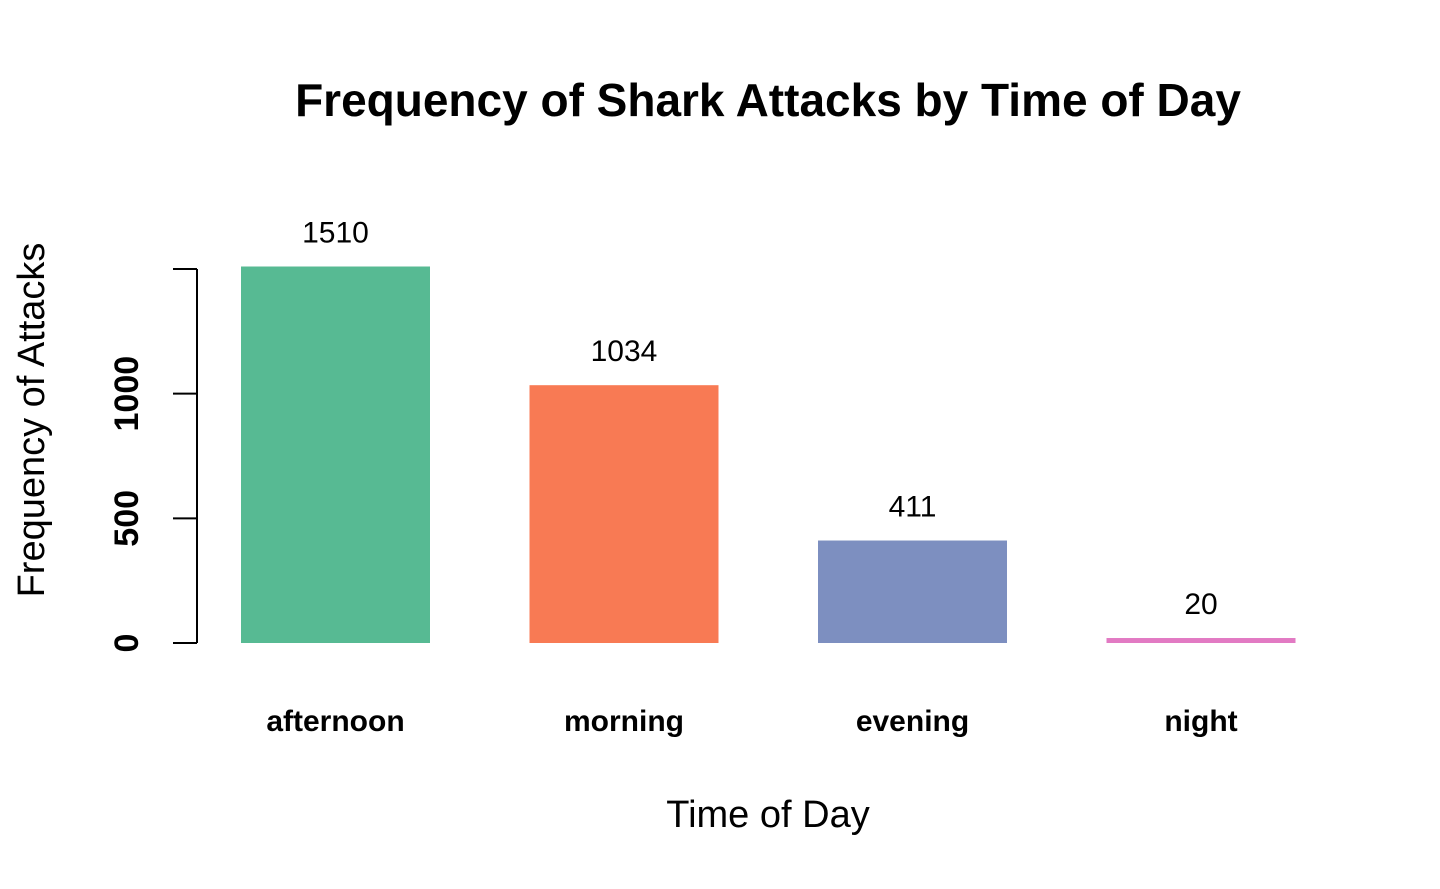 This screenshot has height=889, width=1440. What do you see at coordinates (1200, 604) in the screenshot?
I see `data-label-night: 20` at bounding box center [1200, 604].